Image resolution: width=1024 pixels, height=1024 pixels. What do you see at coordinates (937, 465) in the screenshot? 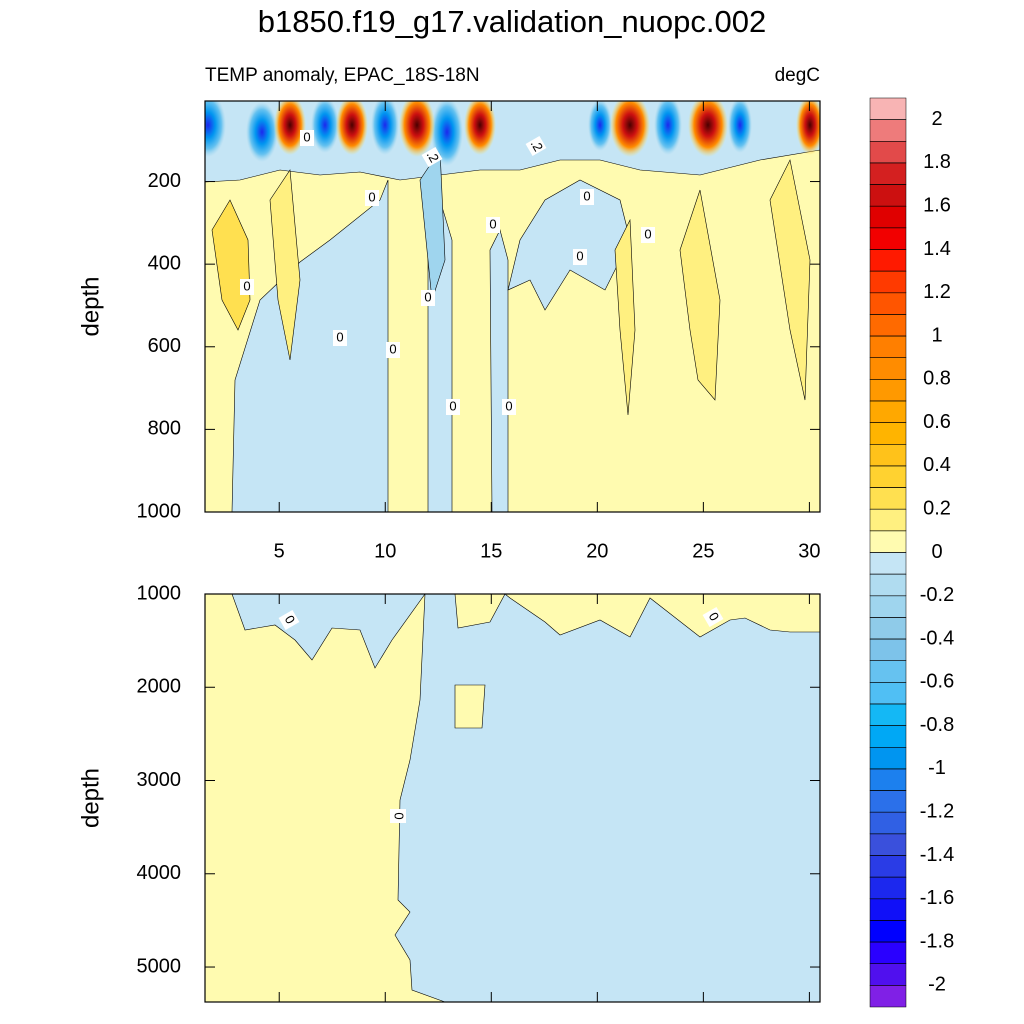
I see `colorbar-label: 0.4` at bounding box center [937, 465].